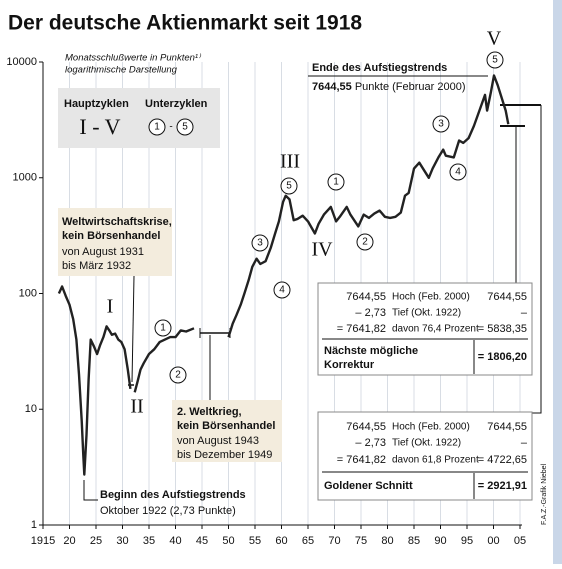  What do you see at coordinates (544, 494) in the screenshot?
I see `credit: F.A.Z.-Grafik Niebel` at bounding box center [544, 494].